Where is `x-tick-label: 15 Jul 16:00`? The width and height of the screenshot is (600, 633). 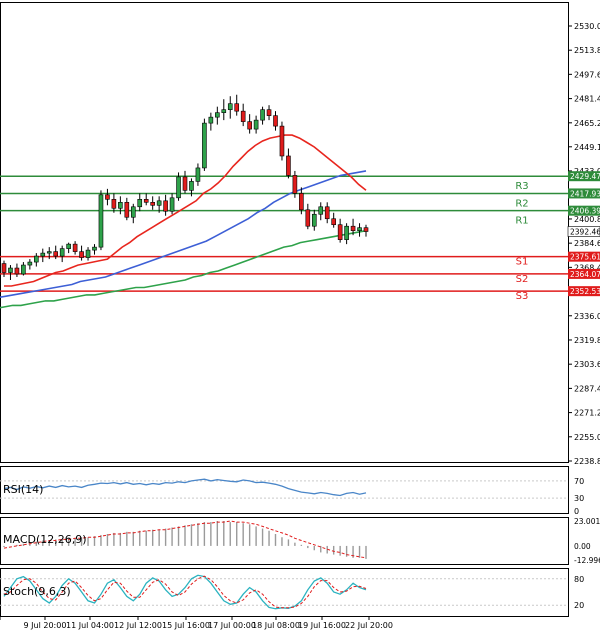
x-tick-label: 15 Jul 16:00 is located at coordinates (186, 625).